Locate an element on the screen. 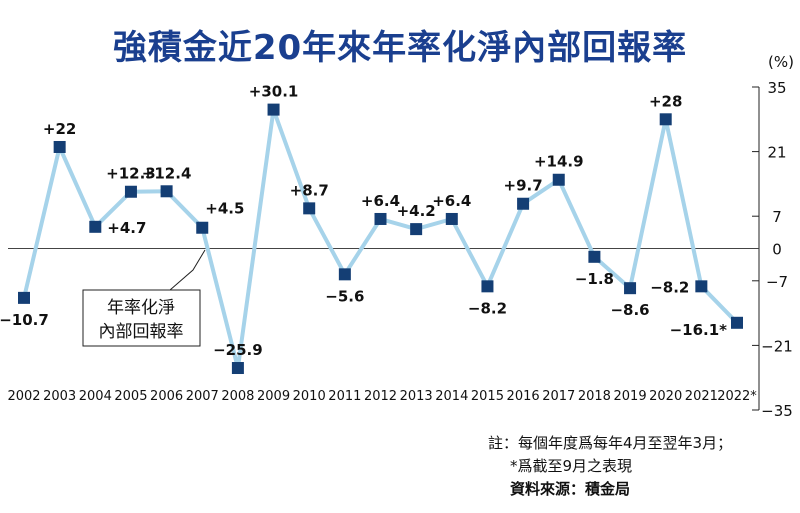 This screenshot has height=513, width=800. x-tick-label: 2021 is located at coordinates (701, 396).